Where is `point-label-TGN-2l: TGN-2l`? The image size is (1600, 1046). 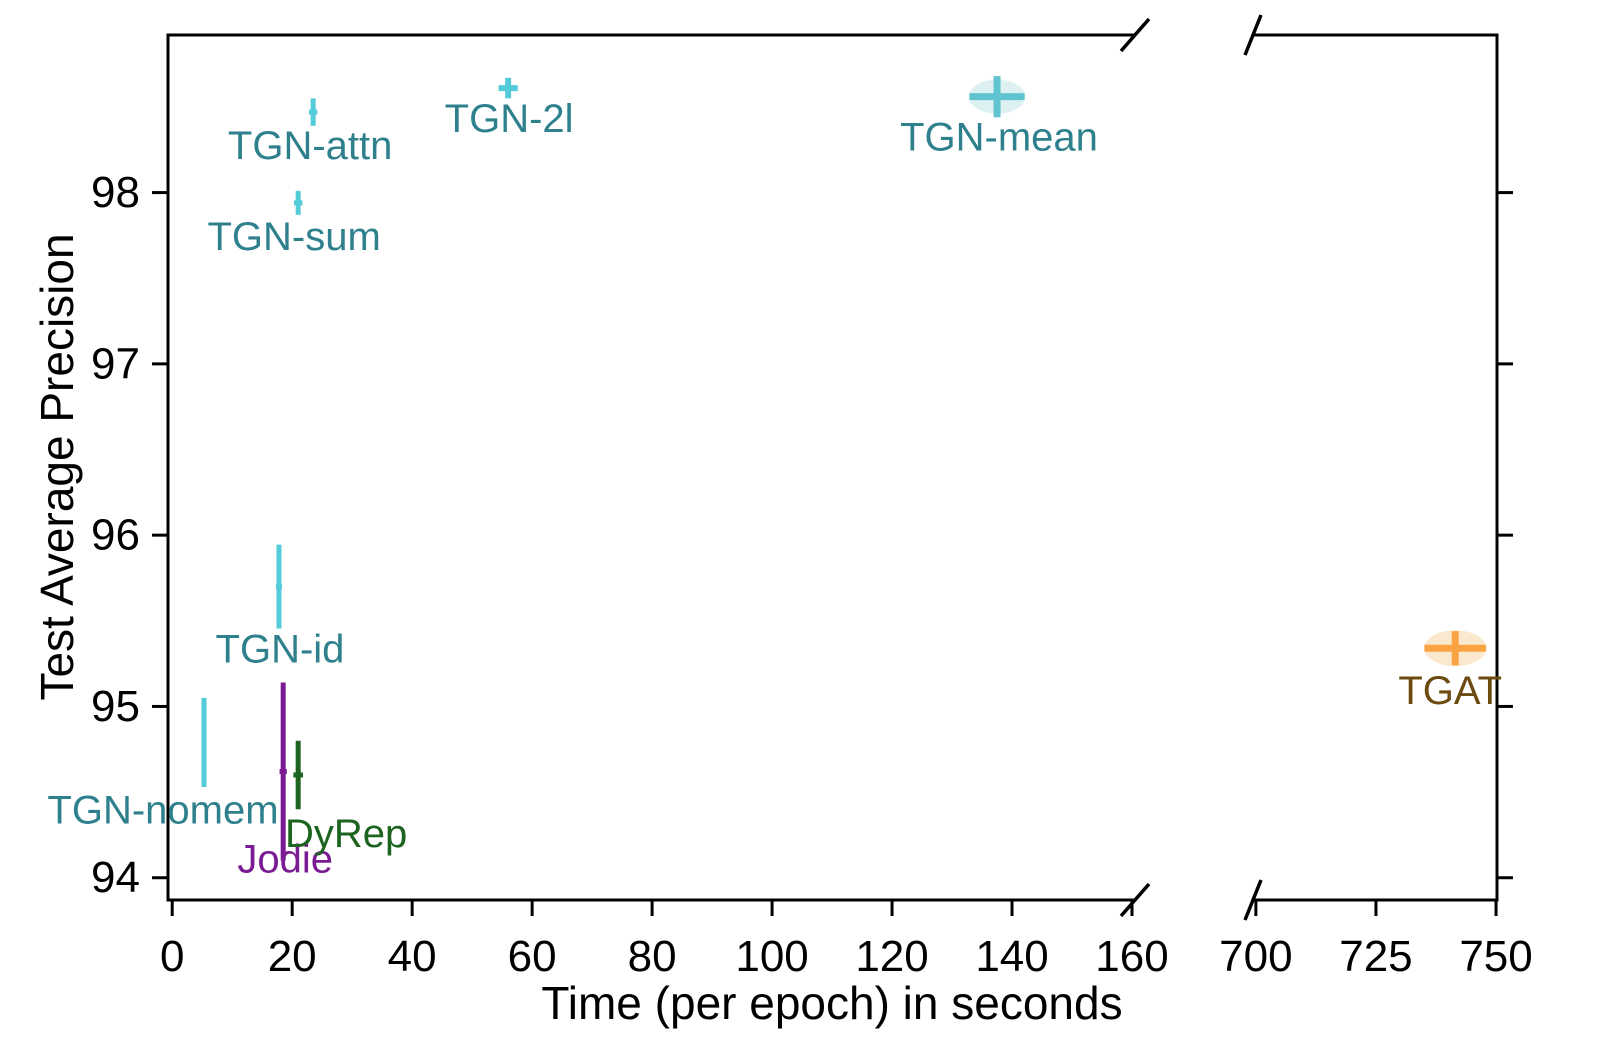 point-label-TGN-2l: TGN-2l is located at coordinates (509, 119).